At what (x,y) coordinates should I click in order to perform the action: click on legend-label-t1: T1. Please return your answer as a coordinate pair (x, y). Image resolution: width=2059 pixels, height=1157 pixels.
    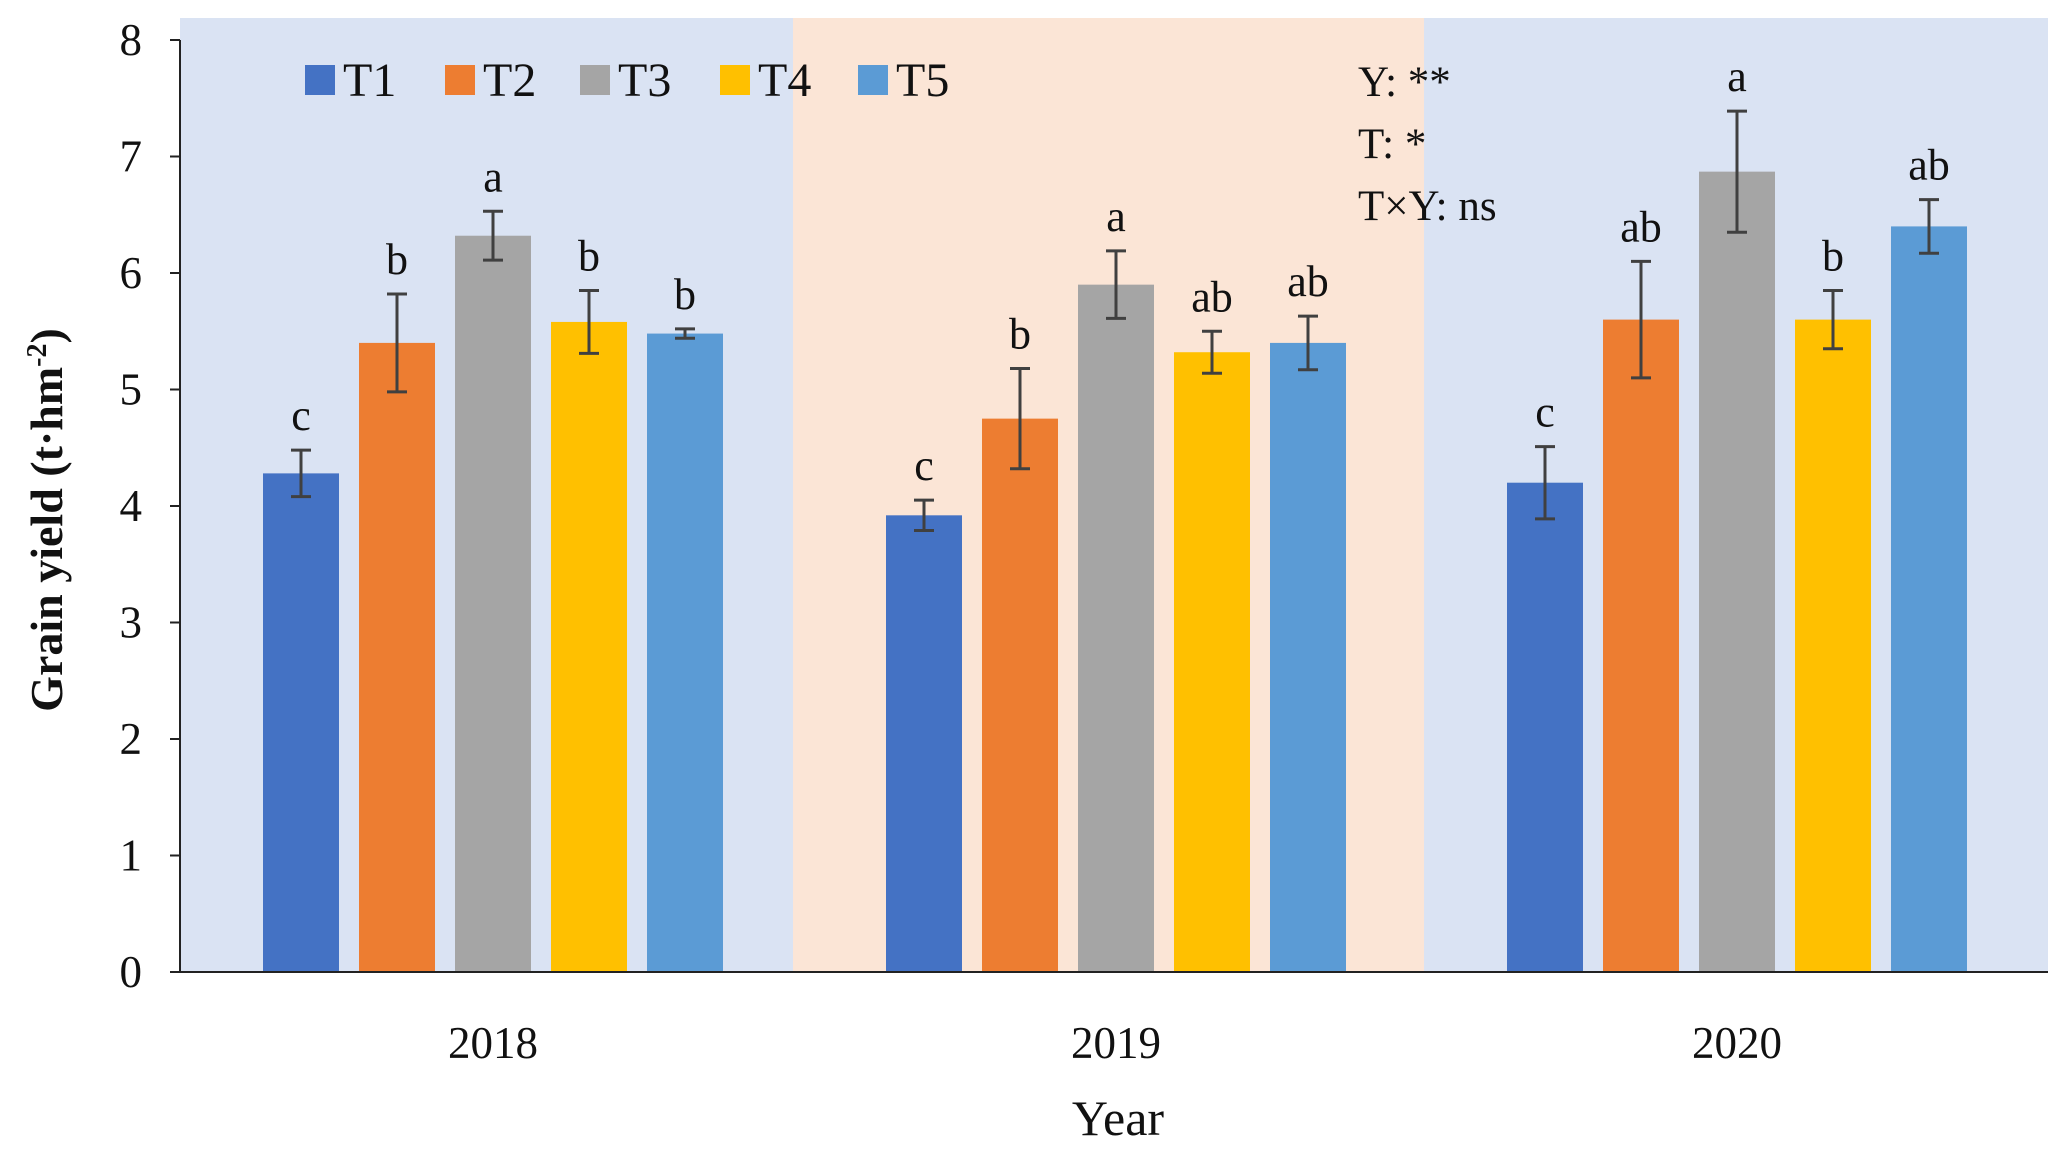
    Looking at the image, I should click on (369, 80).